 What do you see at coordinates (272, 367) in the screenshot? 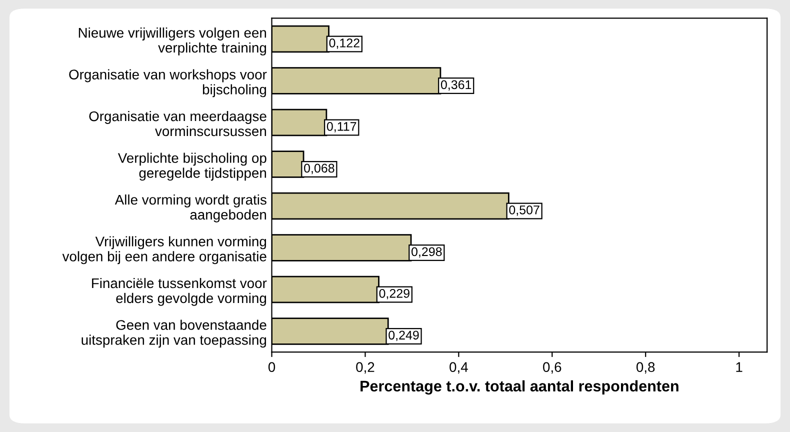
I see `x-tick-label: 0` at bounding box center [272, 367].